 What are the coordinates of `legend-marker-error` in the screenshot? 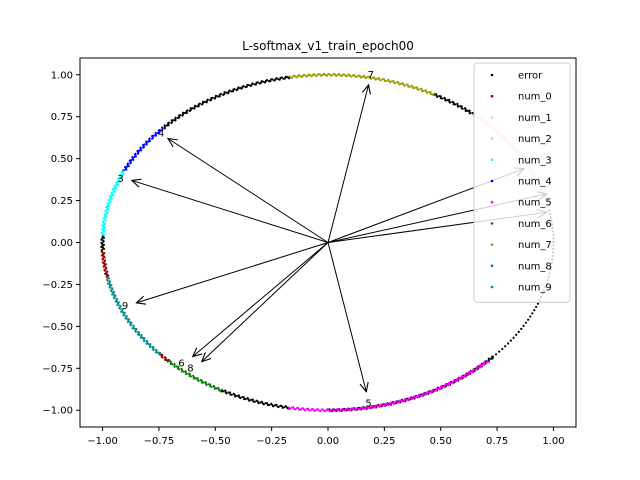 It's located at (492, 75).